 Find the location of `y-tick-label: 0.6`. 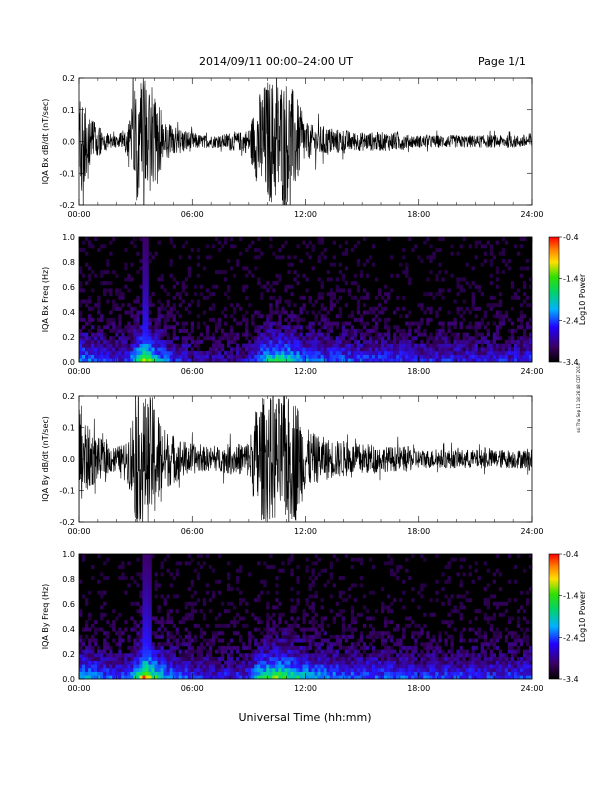

y-tick-label: 0.6 is located at coordinates (68, 604).